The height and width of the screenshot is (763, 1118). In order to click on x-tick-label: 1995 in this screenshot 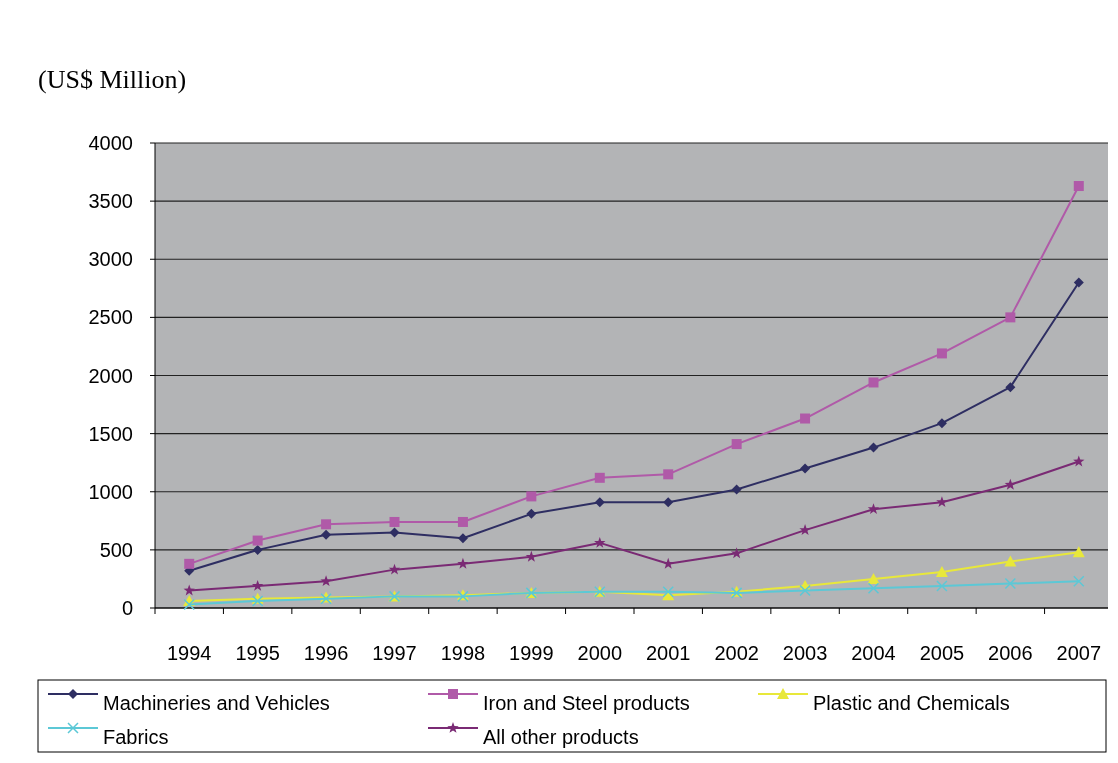, I will do `click(257, 653)`.